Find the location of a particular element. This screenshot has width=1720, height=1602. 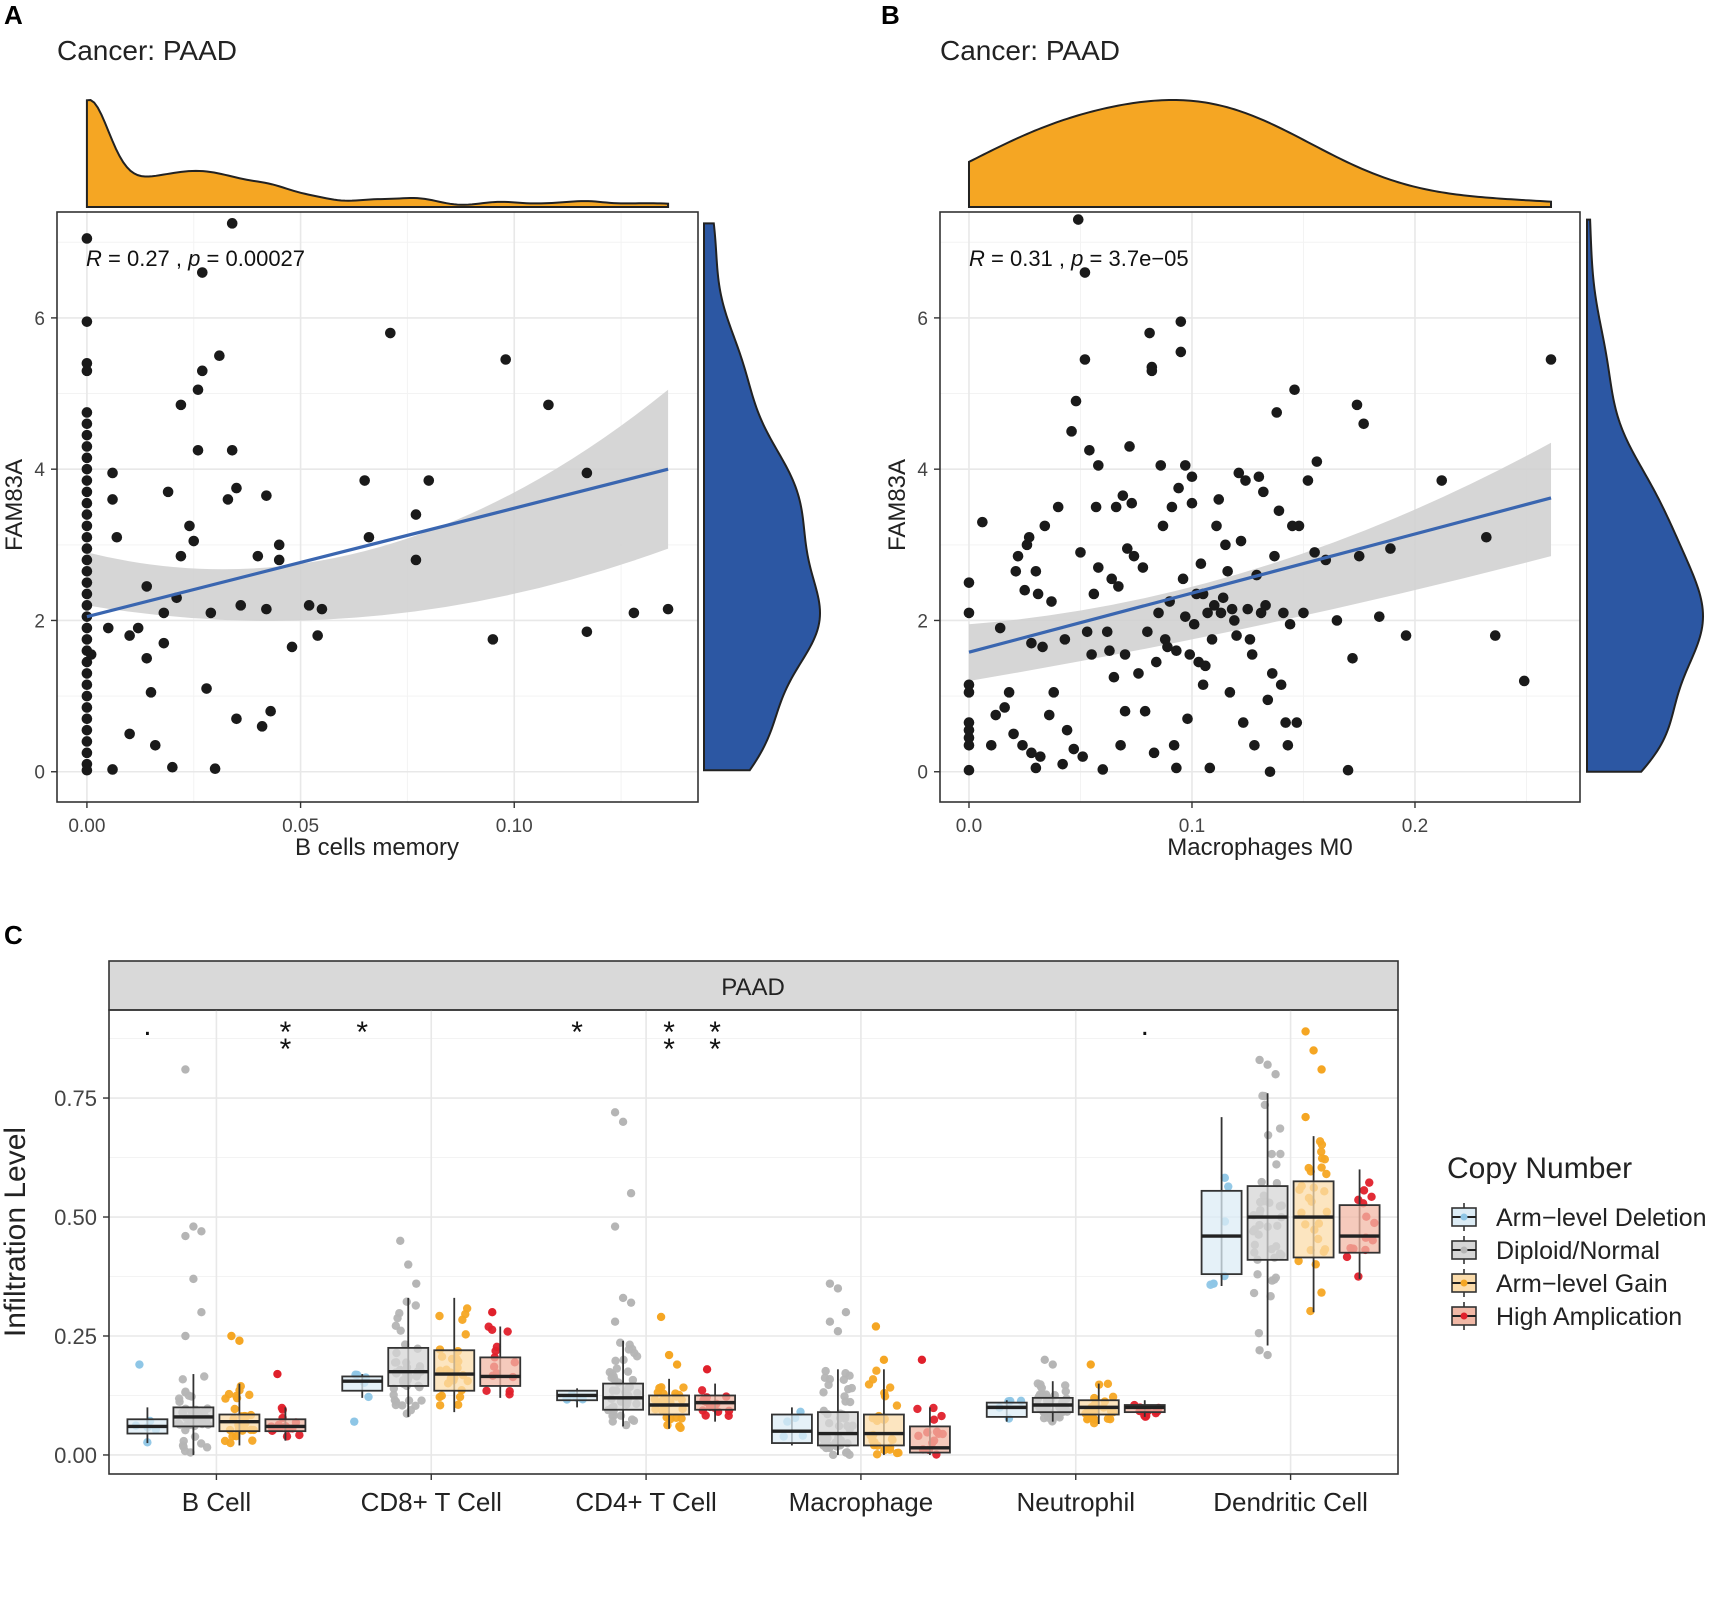

panel-a-ytick-label: 0 is located at coordinates (39, 773).